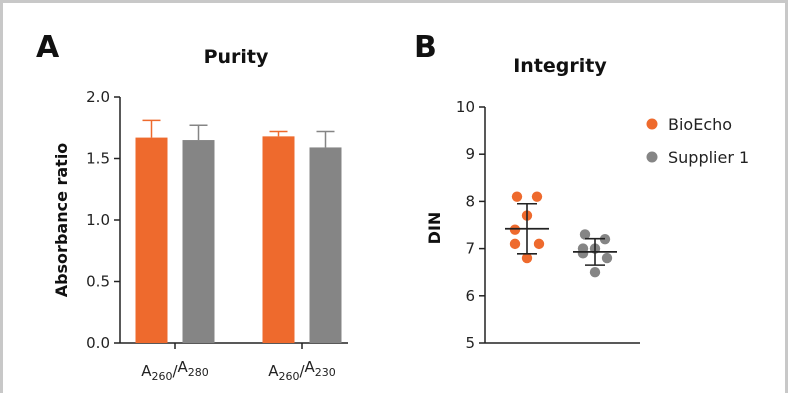 Image resolution: width=788 pixels, height=393 pixels. What do you see at coordinates (98, 282) in the screenshot?
I see `chart-a-y-tick-label: 0.5` at bounding box center [98, 282].